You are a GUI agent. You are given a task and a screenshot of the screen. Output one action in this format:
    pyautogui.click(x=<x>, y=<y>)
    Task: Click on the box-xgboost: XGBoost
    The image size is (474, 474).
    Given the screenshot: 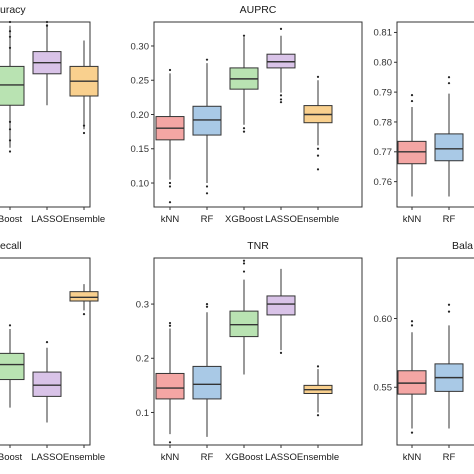 What is the action you would take?
    pyautogui.click(x=244, y=361)
    